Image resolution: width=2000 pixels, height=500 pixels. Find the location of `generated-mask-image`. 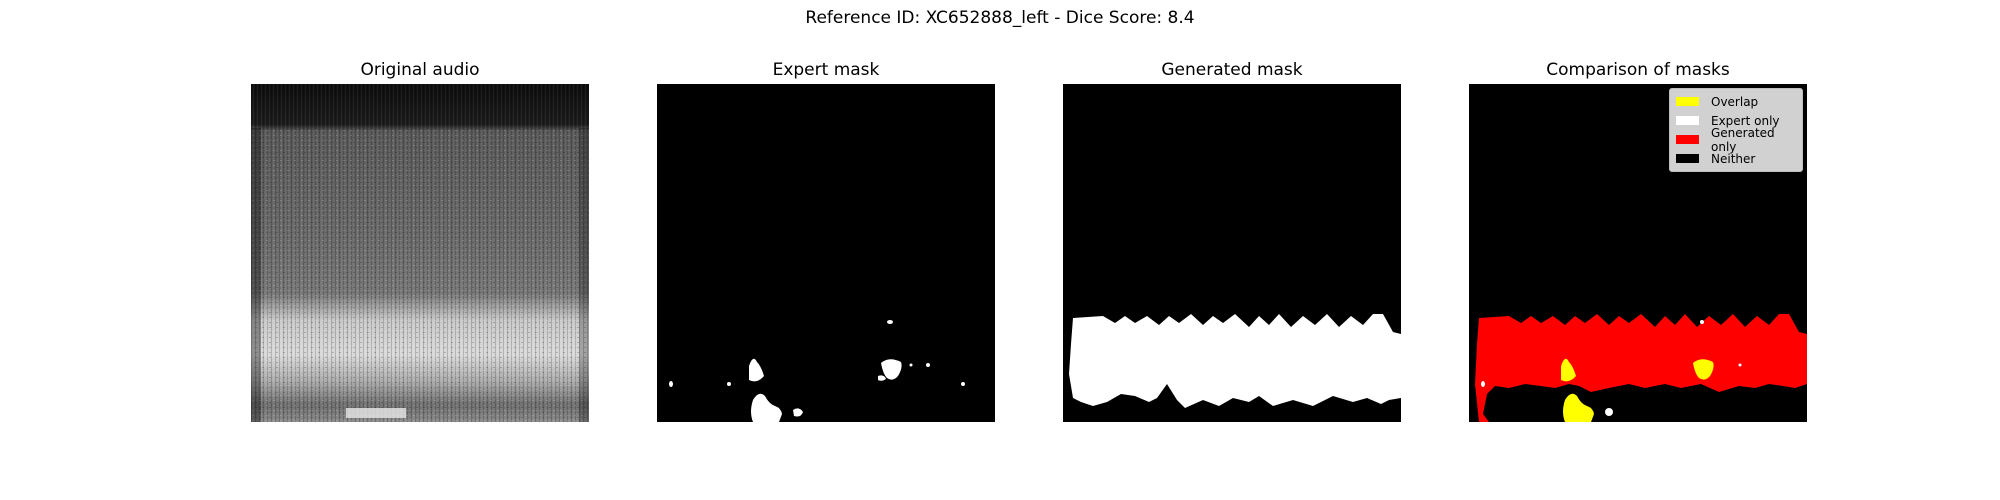

generated-mask-image is located at coordinates (1232, 253).